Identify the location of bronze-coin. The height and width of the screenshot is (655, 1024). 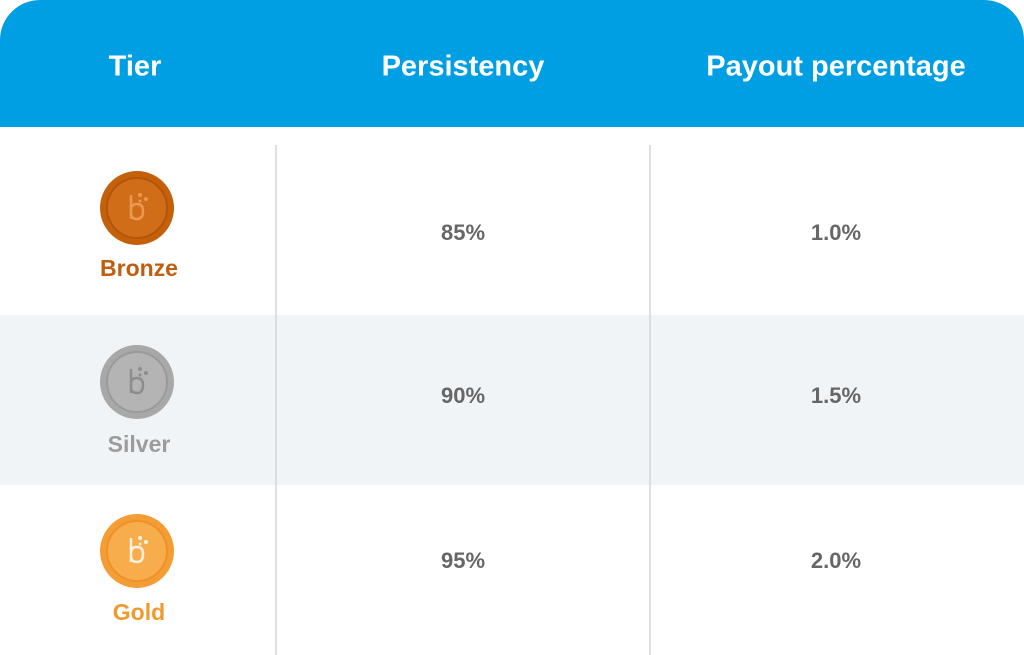
(137, 208).